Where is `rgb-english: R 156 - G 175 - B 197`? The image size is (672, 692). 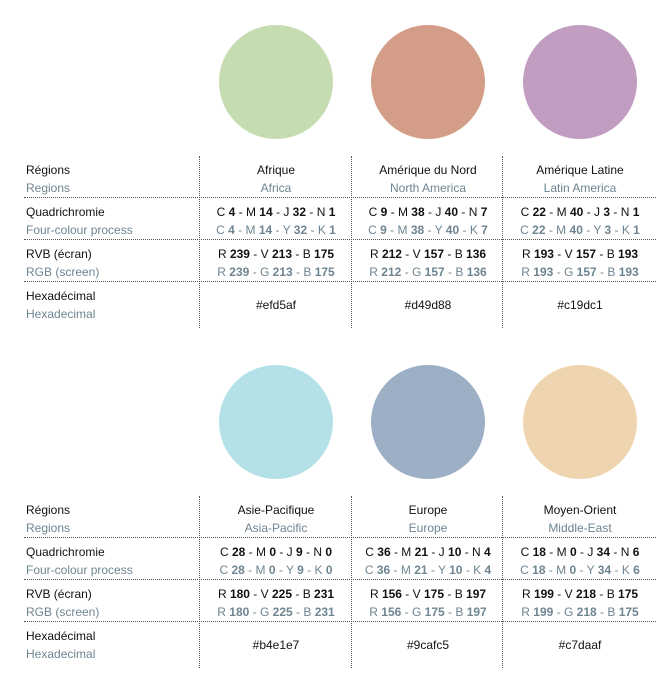 rgb-english: R 156 - G 175 - B 197 is located at coordinates (428, 612).